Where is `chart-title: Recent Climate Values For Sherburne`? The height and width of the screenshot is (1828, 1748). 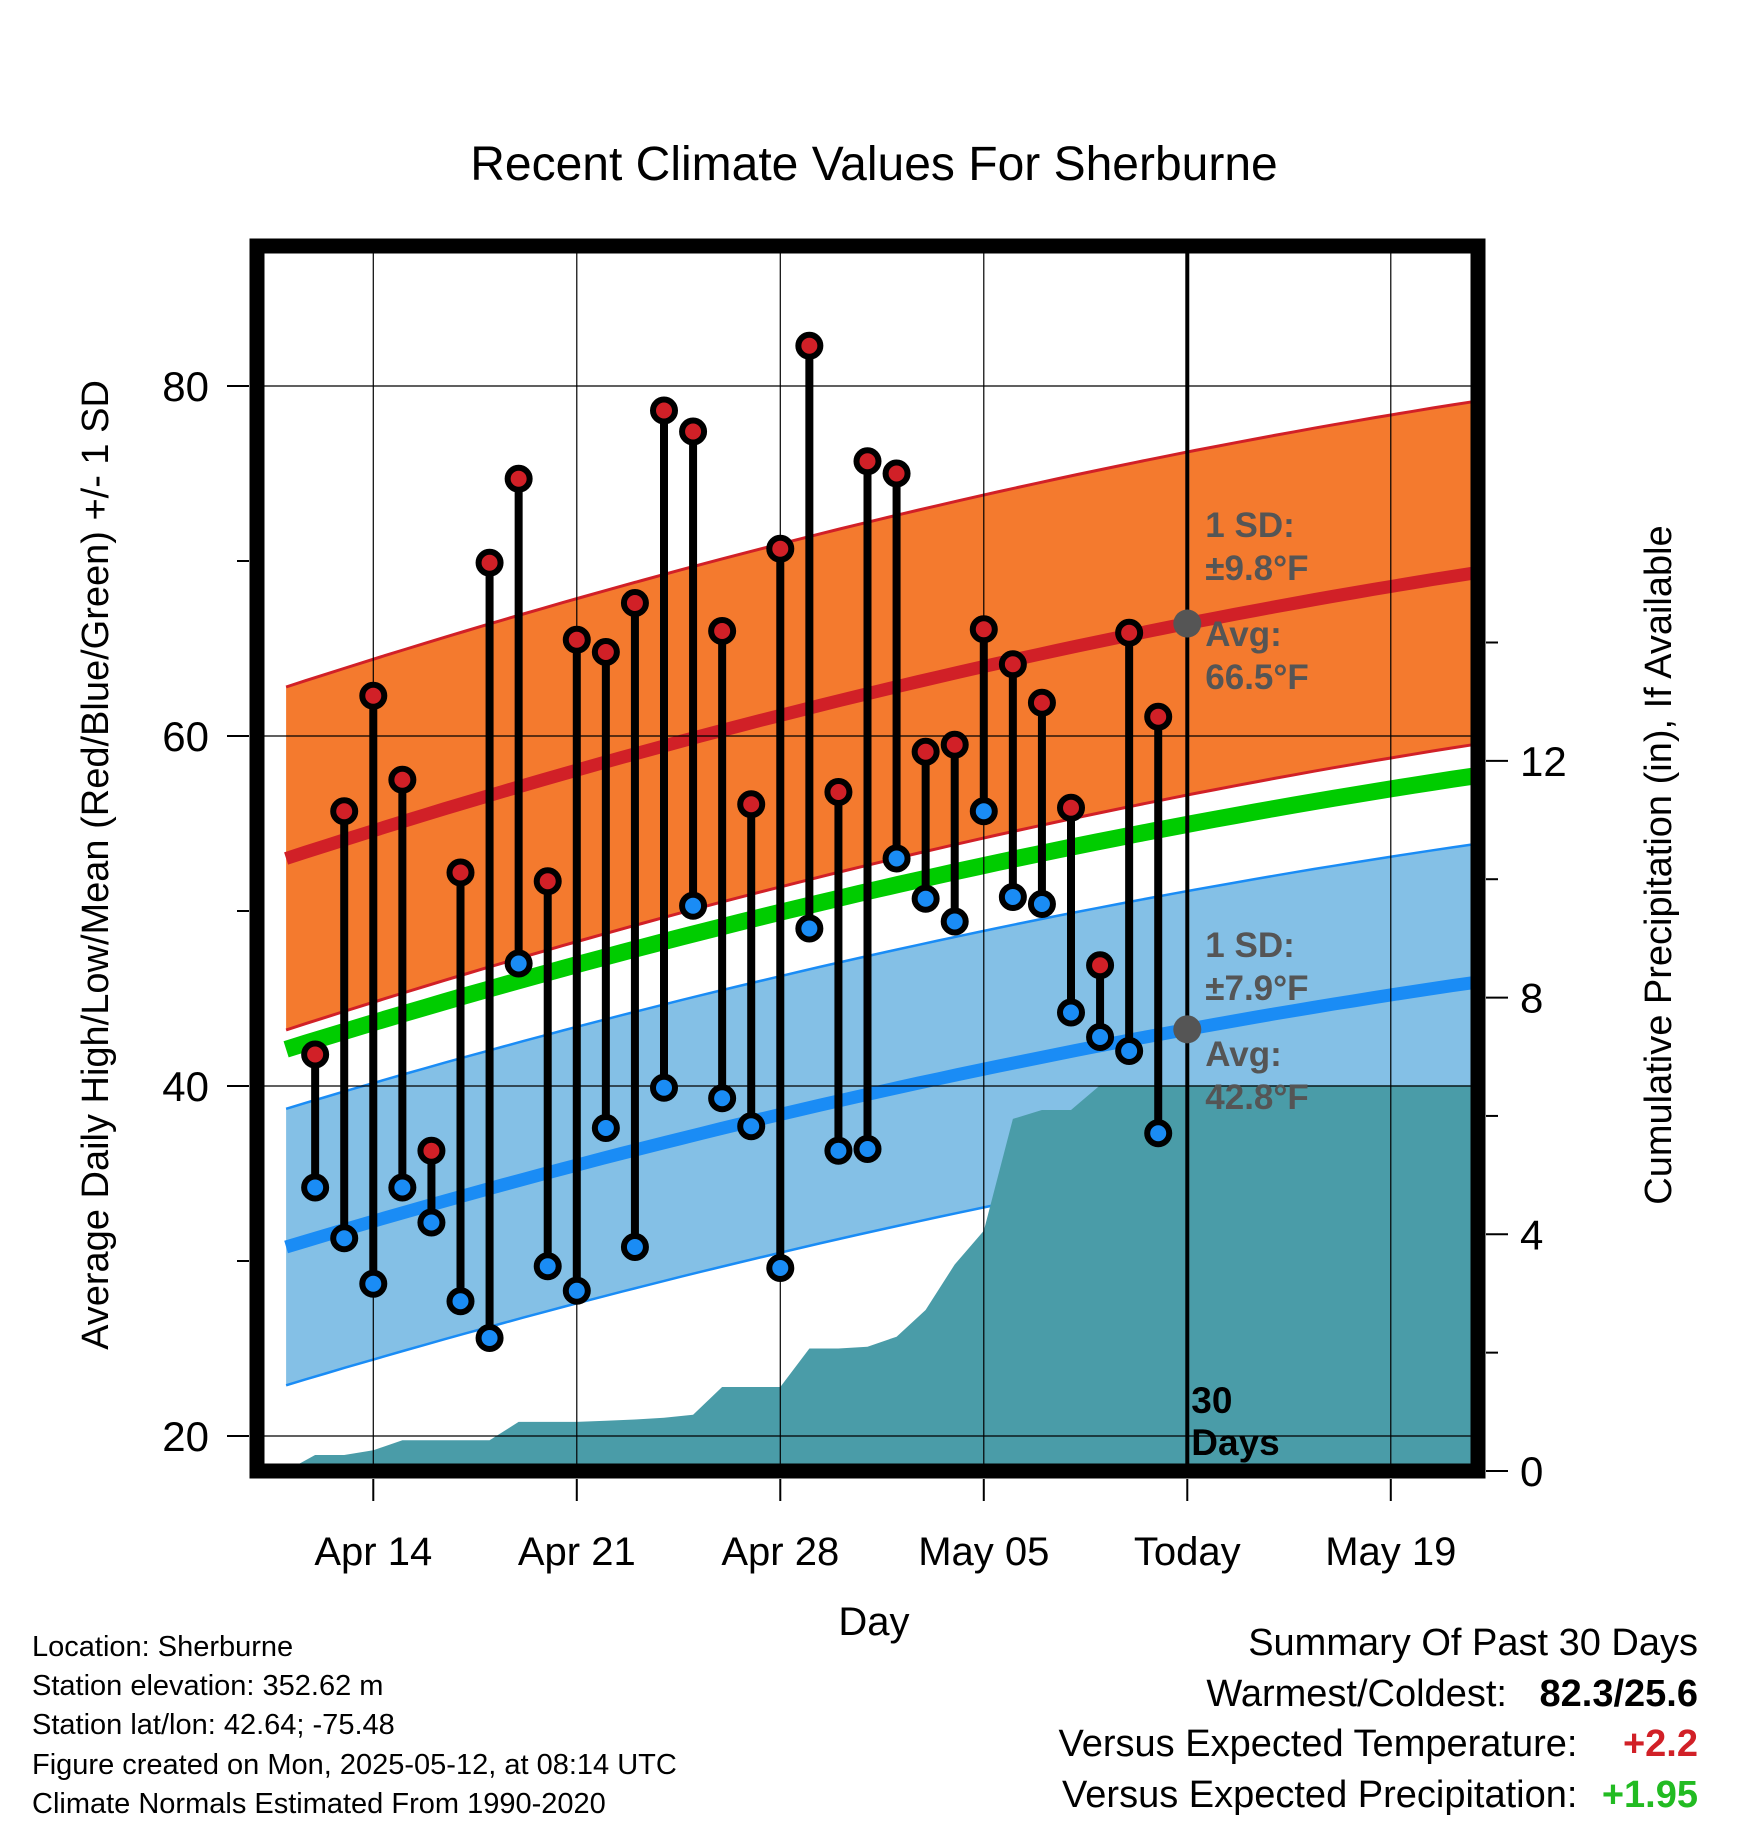
chart-title: Recent Climate Values For Sherburne is located at coordinates (874, 164).